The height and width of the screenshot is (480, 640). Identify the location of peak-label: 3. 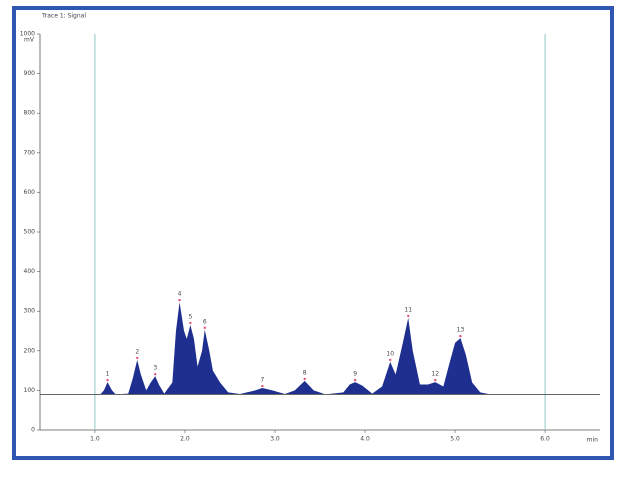
(155, 368).